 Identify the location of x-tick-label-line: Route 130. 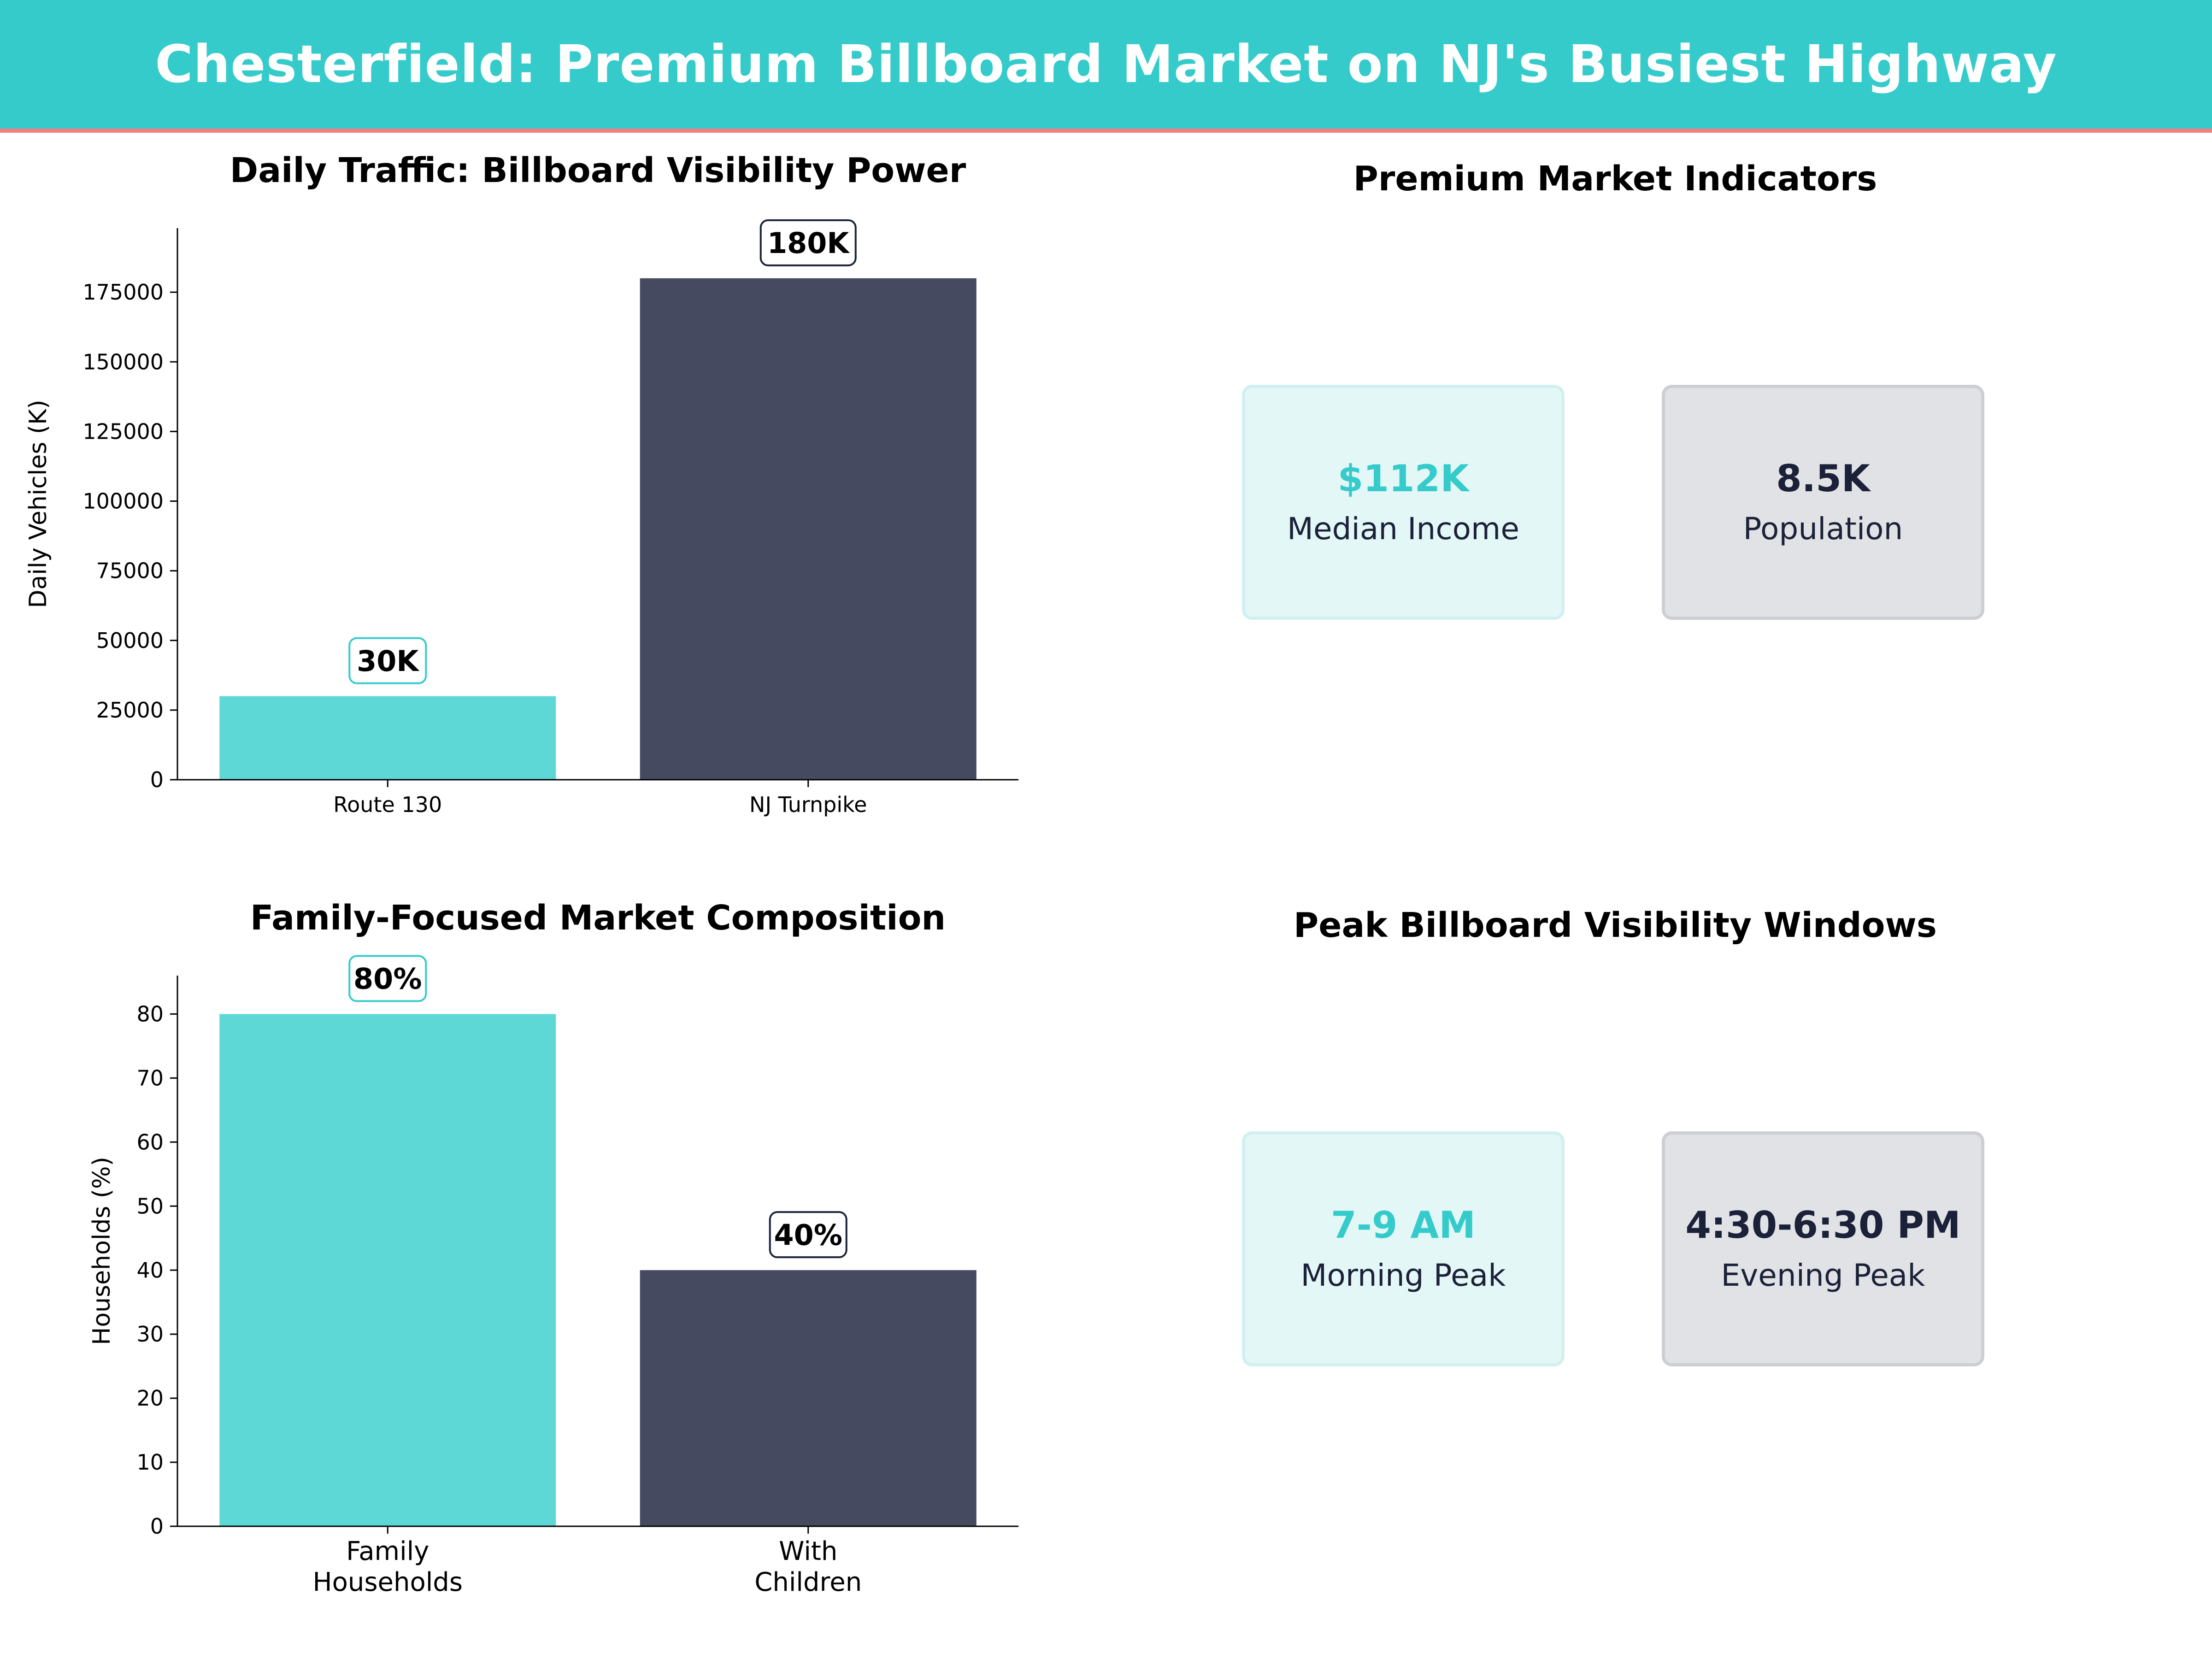
(387, 804).